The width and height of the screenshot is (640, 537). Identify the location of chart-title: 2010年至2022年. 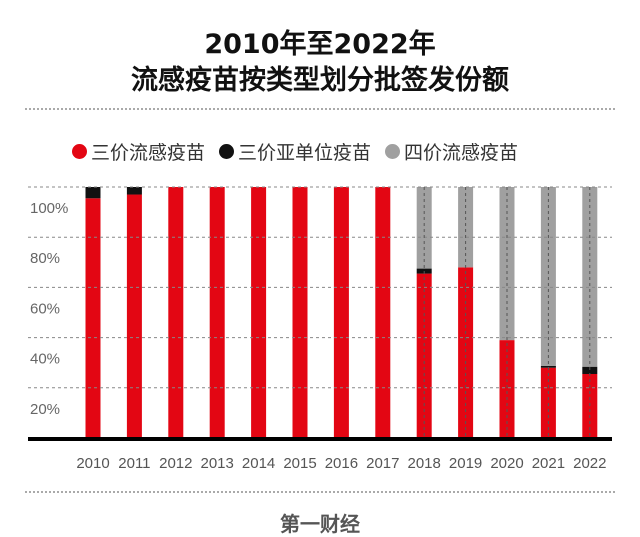
(320, 44).